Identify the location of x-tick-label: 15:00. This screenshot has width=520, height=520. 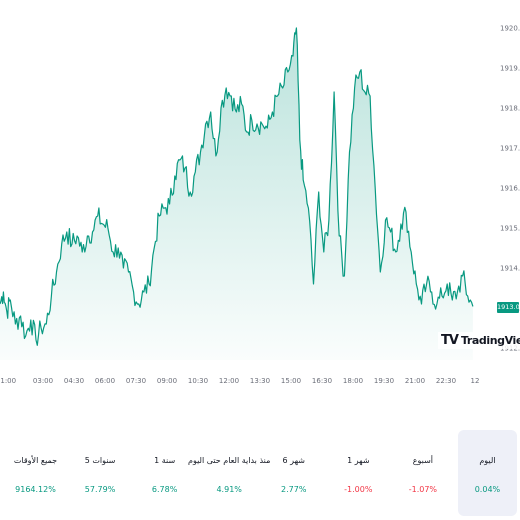
(291, 381).